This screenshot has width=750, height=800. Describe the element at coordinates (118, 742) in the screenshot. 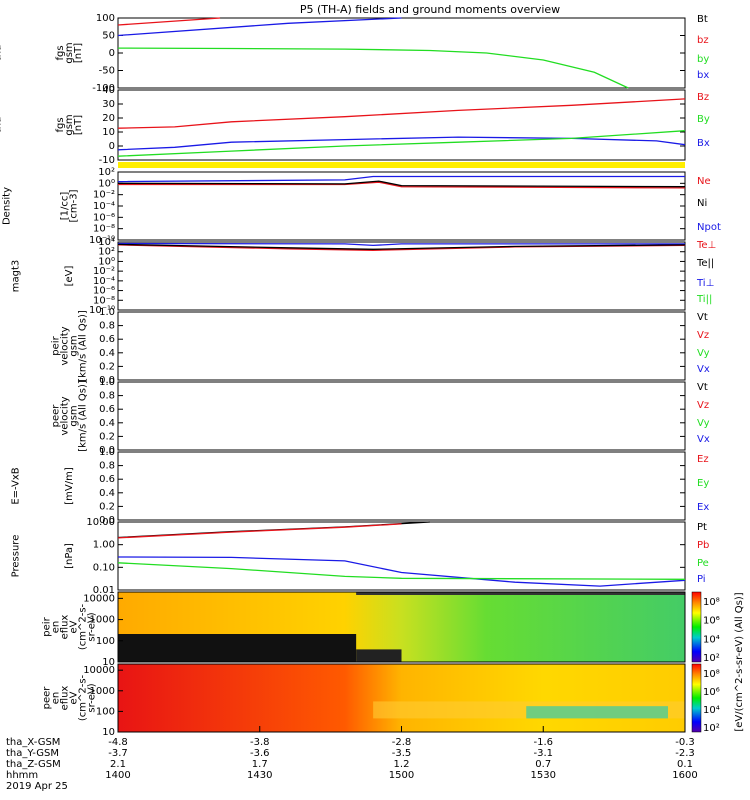

I see `ephemeris-value: -4.8` at that location.